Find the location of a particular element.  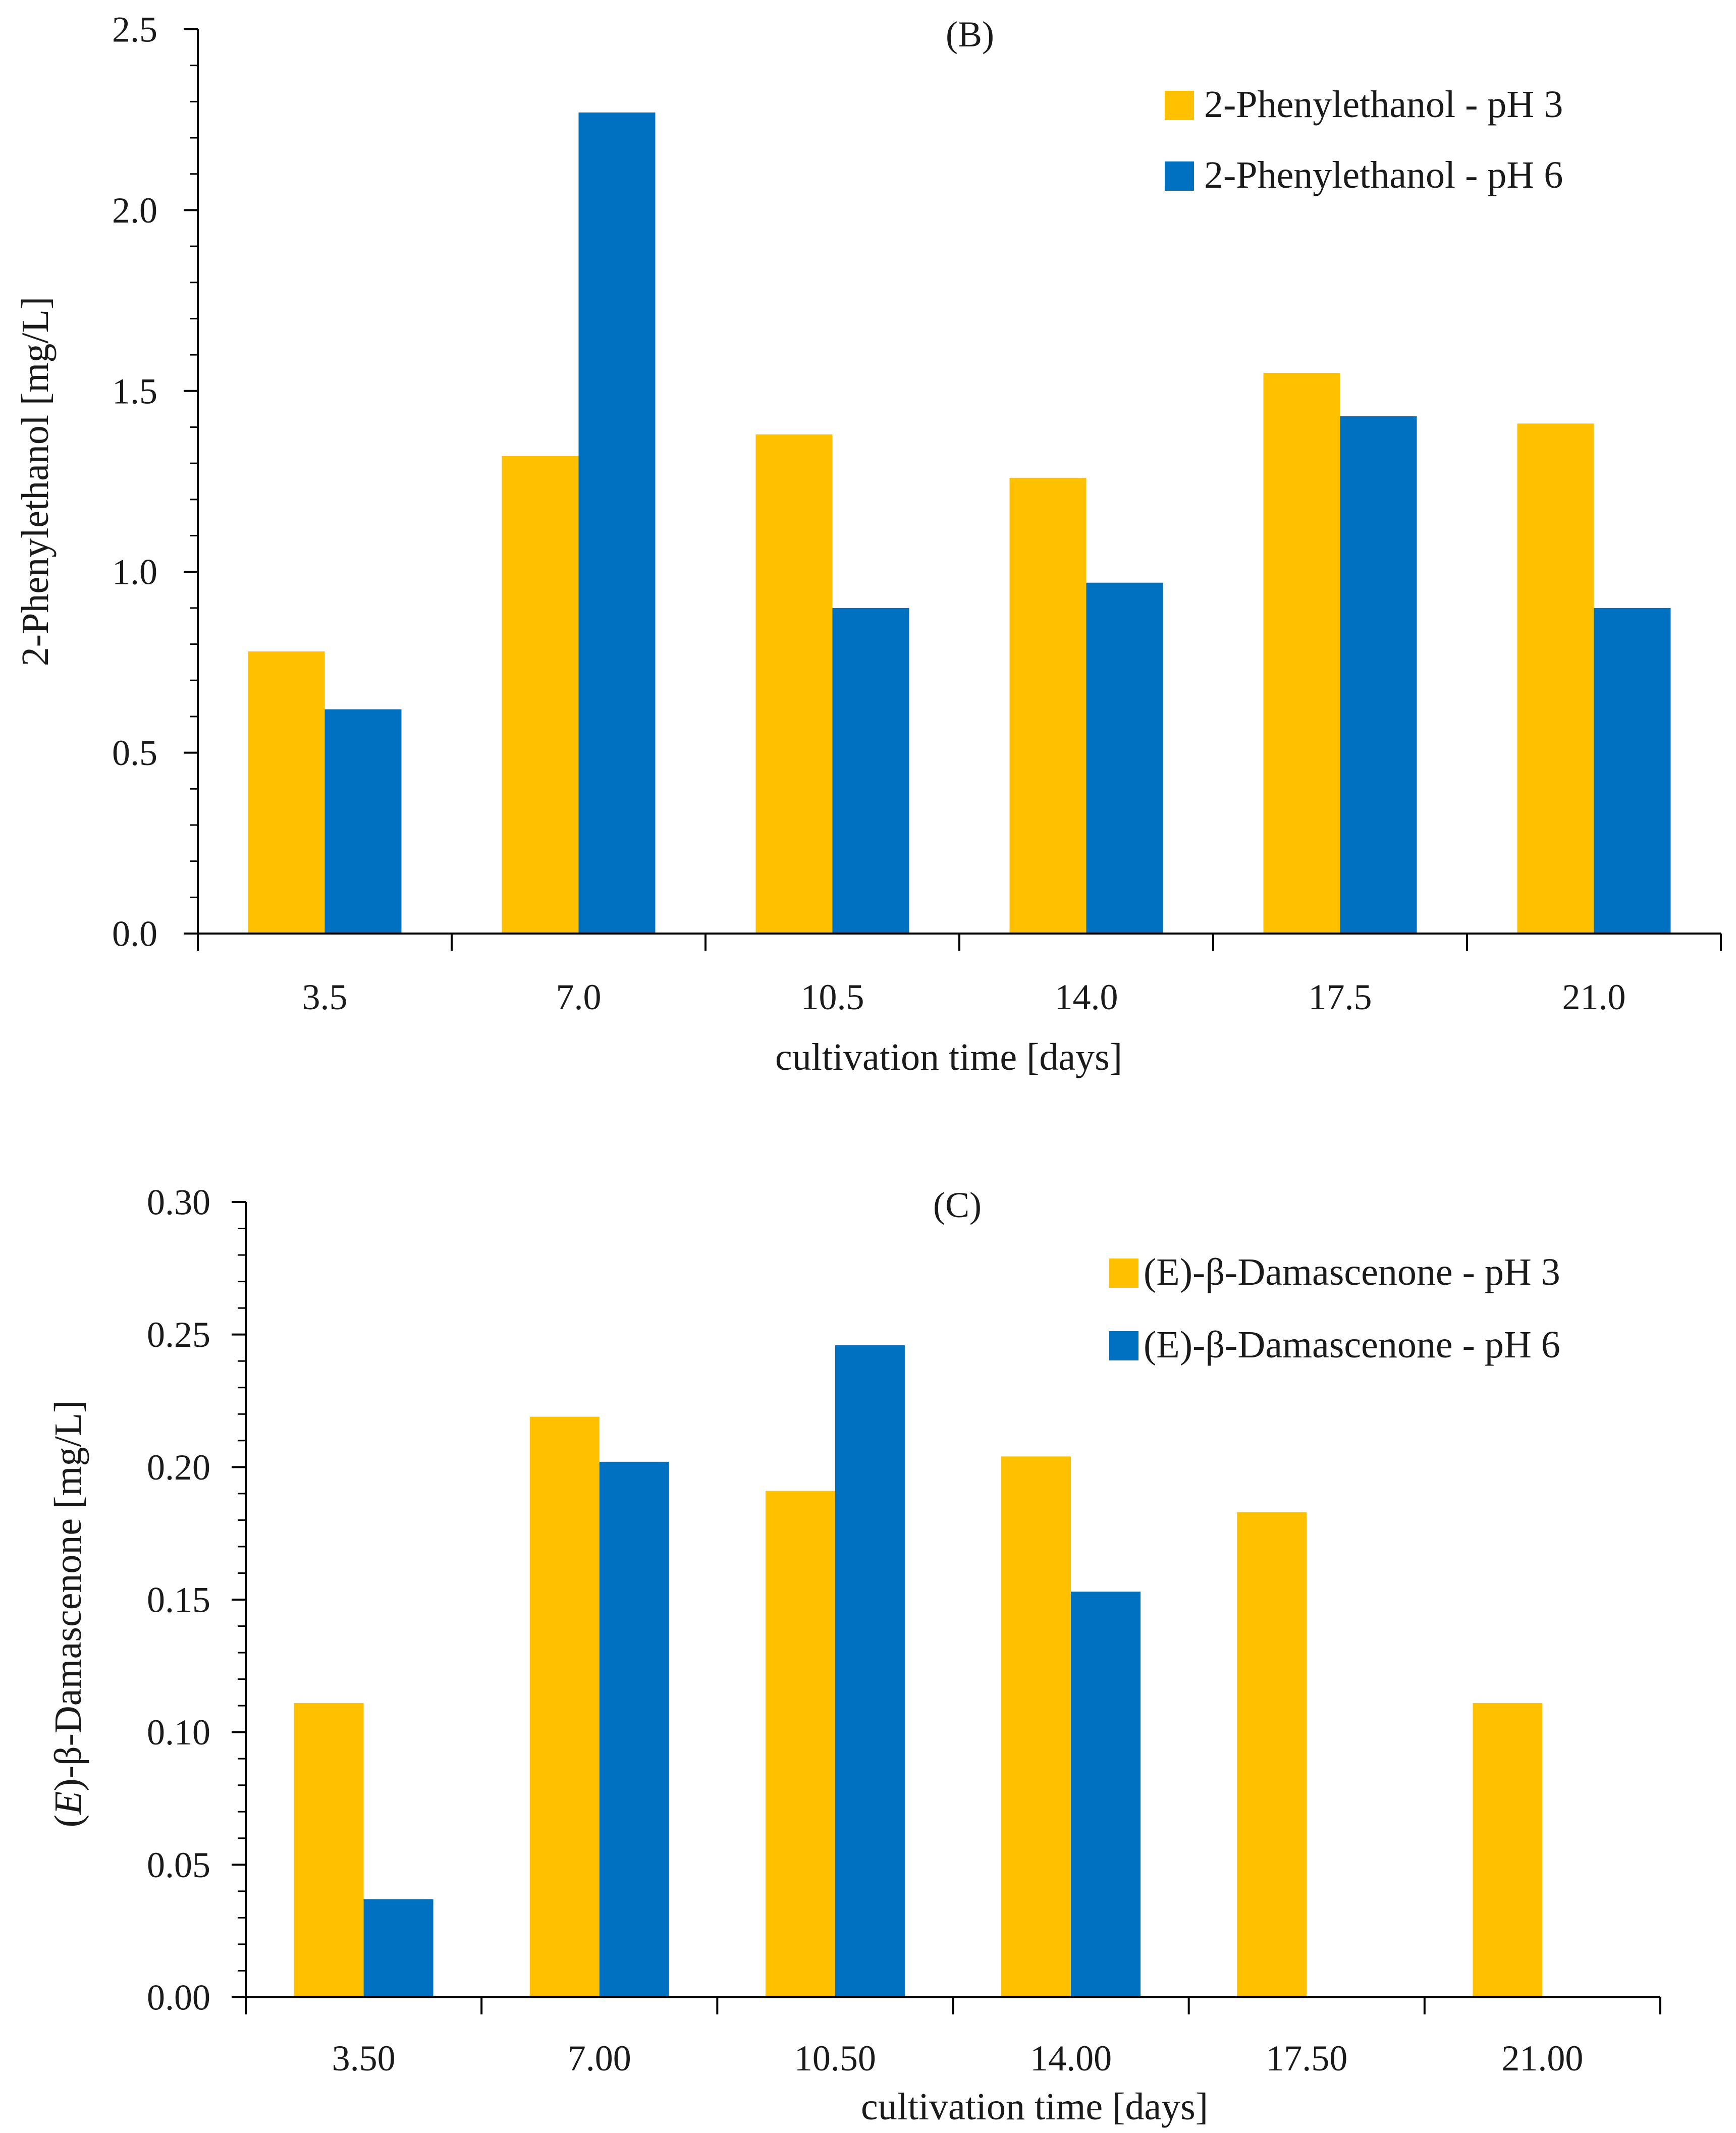

chart-c-legend-label-ph3: (E)-β-Damascenone - pH 3 is located at coordinates (1352, 1272).